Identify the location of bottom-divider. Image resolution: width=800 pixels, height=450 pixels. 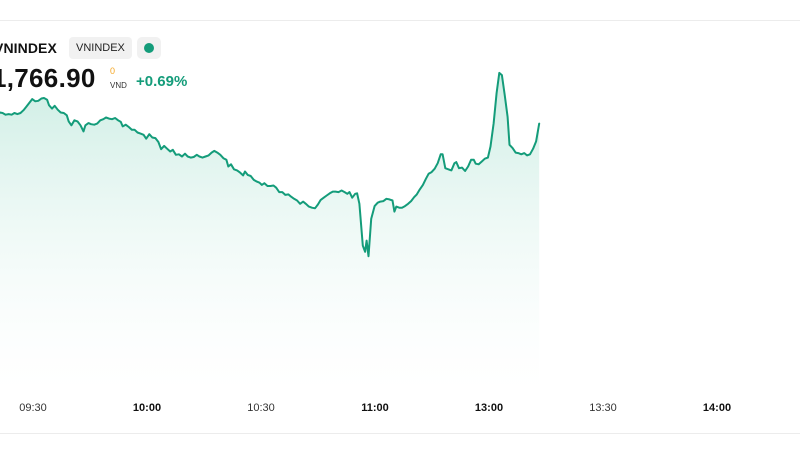
(400, 433).